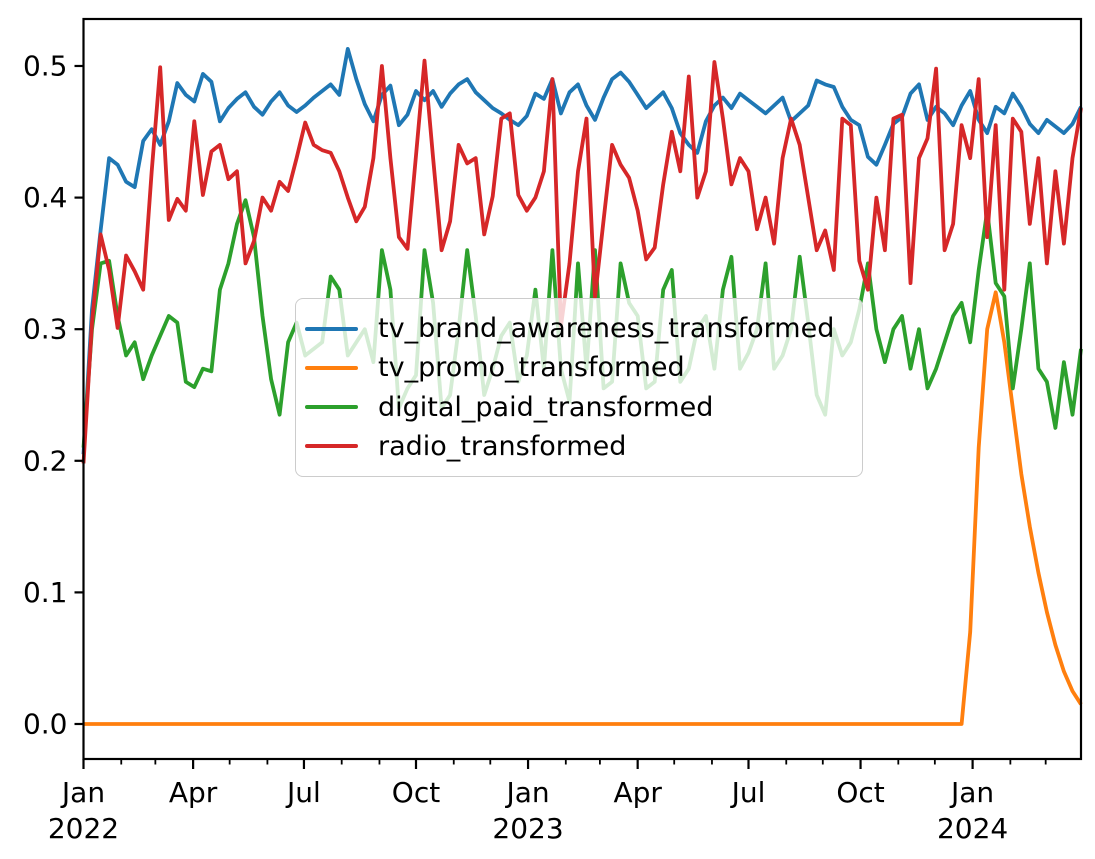  I want to click on legend-label: radio_transformed, so click(502, 446).